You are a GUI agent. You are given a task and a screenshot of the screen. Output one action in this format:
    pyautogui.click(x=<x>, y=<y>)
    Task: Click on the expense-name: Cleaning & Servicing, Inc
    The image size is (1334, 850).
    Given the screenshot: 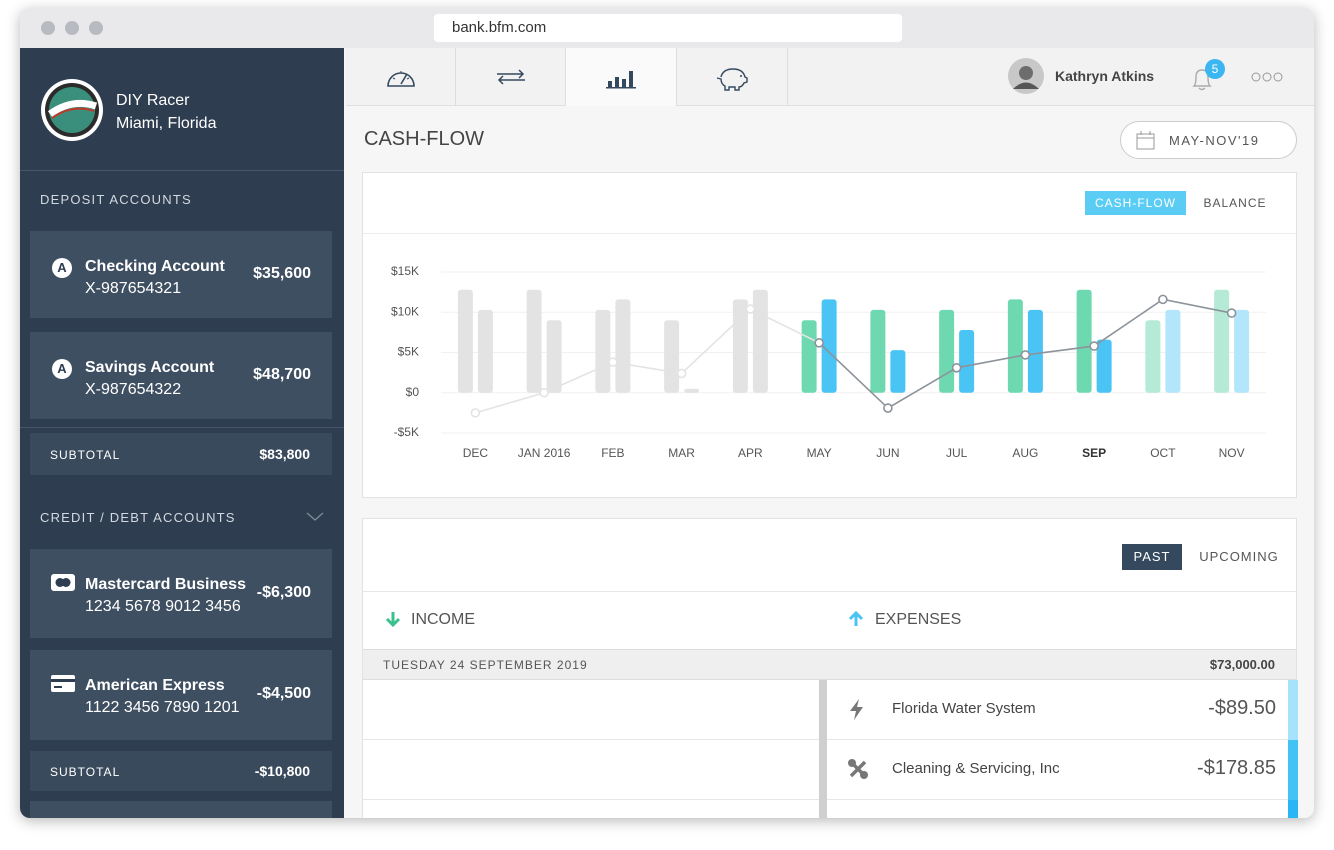 What is the action you would take?
    pyautogui.click(x=976, y=768)
    